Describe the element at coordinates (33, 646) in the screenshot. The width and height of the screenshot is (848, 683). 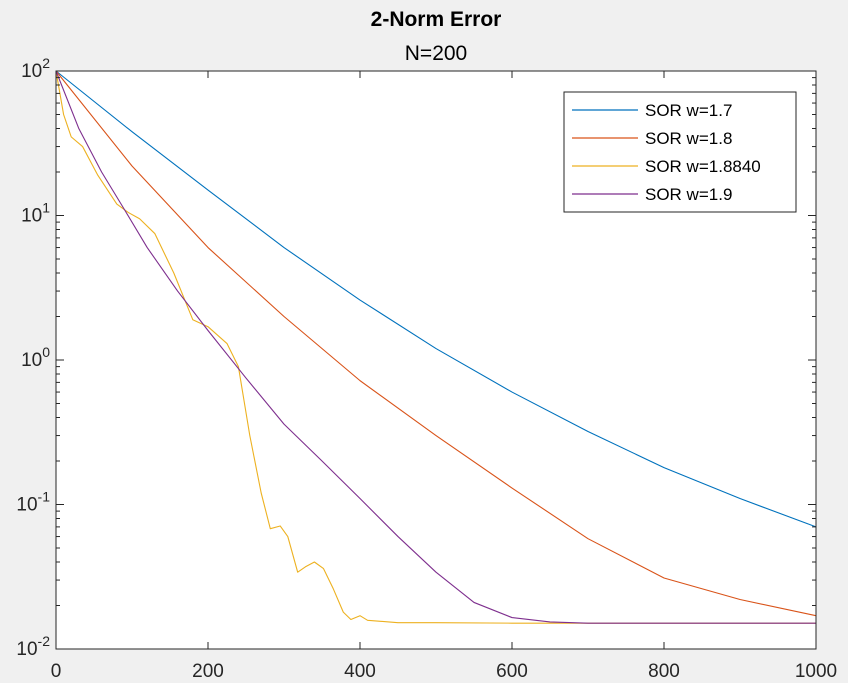
I see `y-tick-label: 10⁻²` at that location.